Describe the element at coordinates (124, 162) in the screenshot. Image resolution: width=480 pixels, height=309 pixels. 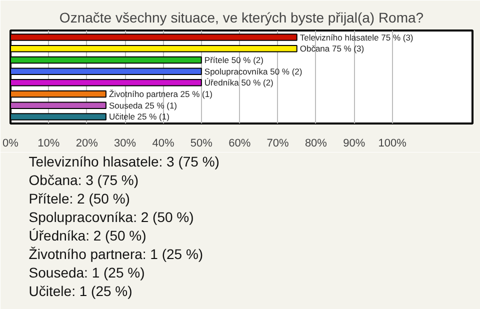
I see `text: Televizního hlasatele: 3 (75 %)` at that location.